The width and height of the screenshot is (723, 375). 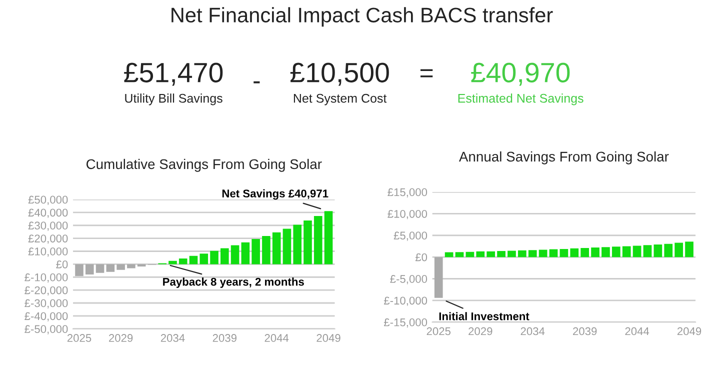 What do you see at coordinates (339, 74) in the screenshot?
I see `text: £10,500` at bounding box center [339, 74].